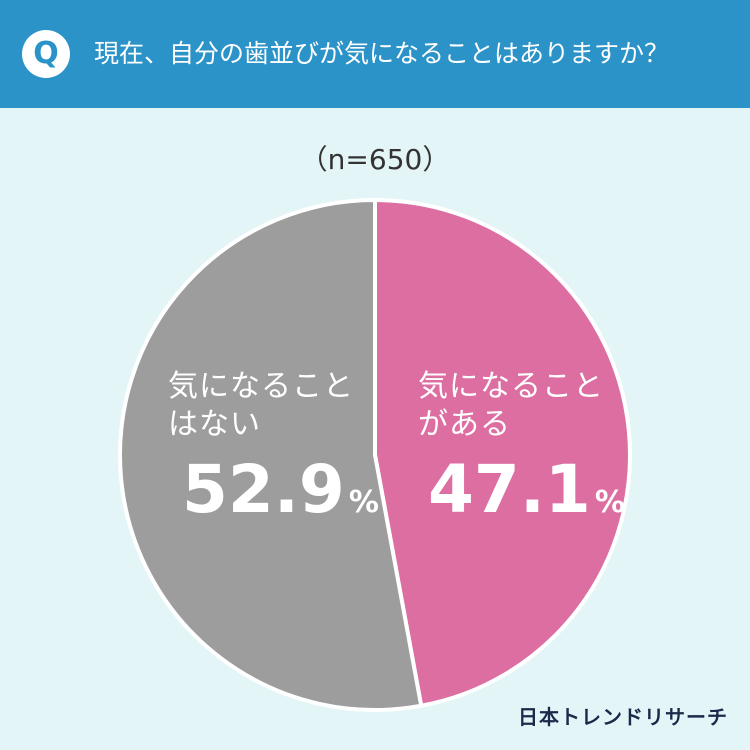 This screenshot has height=750, width=750. What do you see at coordinates (511, 386) in the screenshot?
I see `slice-label-yes-line1: 気になること` at bounding box center [511, 386].